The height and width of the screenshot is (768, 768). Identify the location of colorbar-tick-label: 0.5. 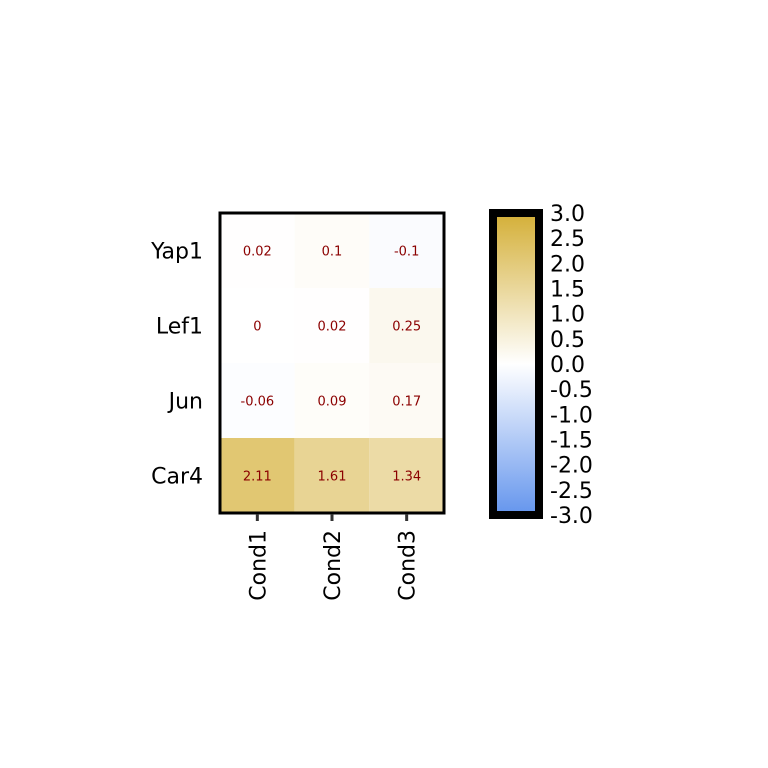
(567, 340).